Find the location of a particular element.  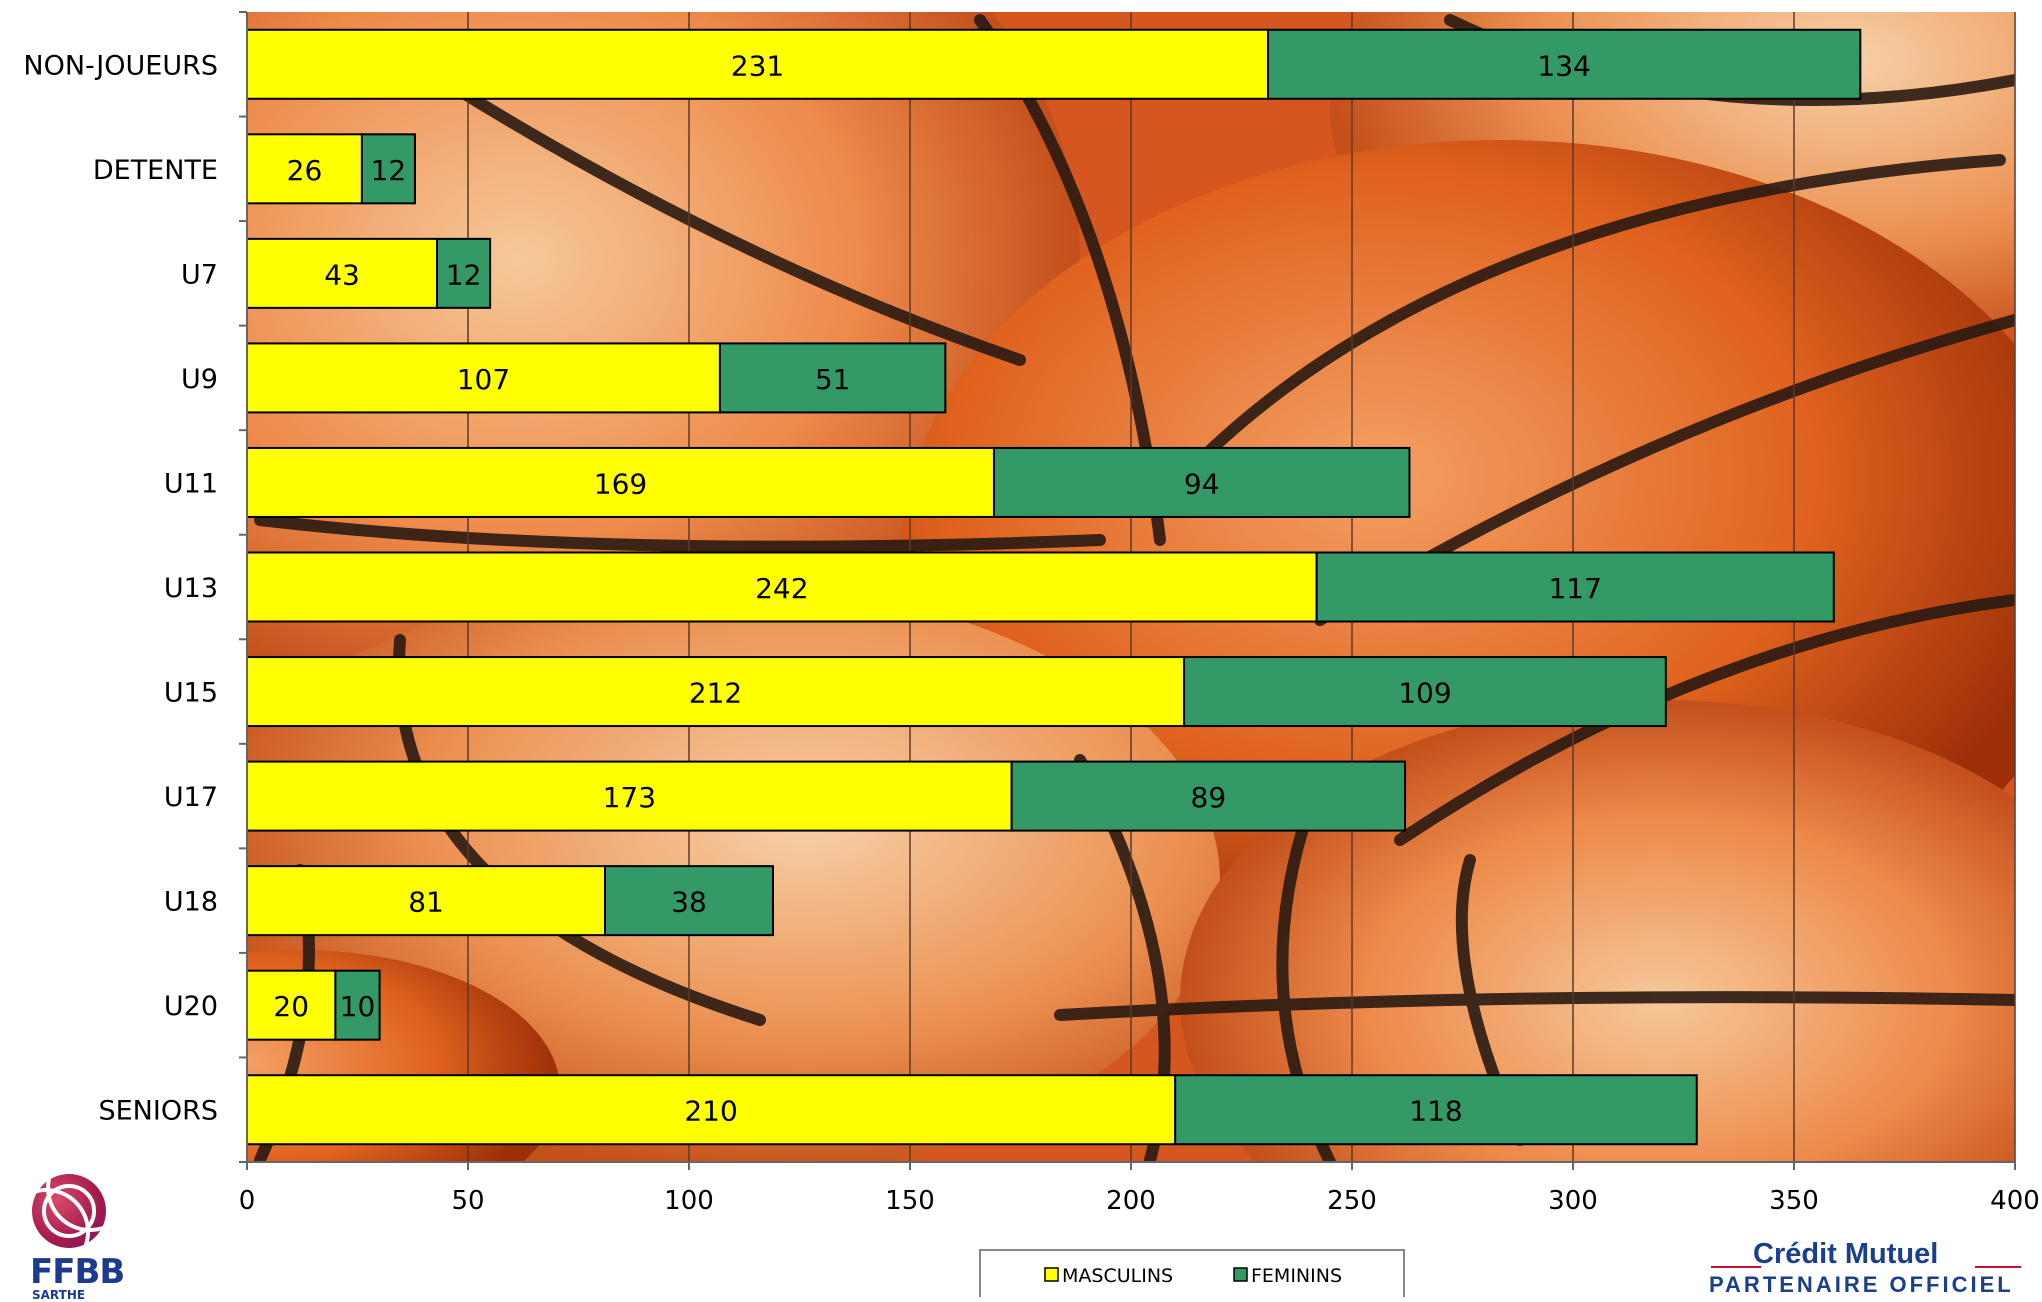

x-tick-label: 50 is located at coordinates (467, 1201).